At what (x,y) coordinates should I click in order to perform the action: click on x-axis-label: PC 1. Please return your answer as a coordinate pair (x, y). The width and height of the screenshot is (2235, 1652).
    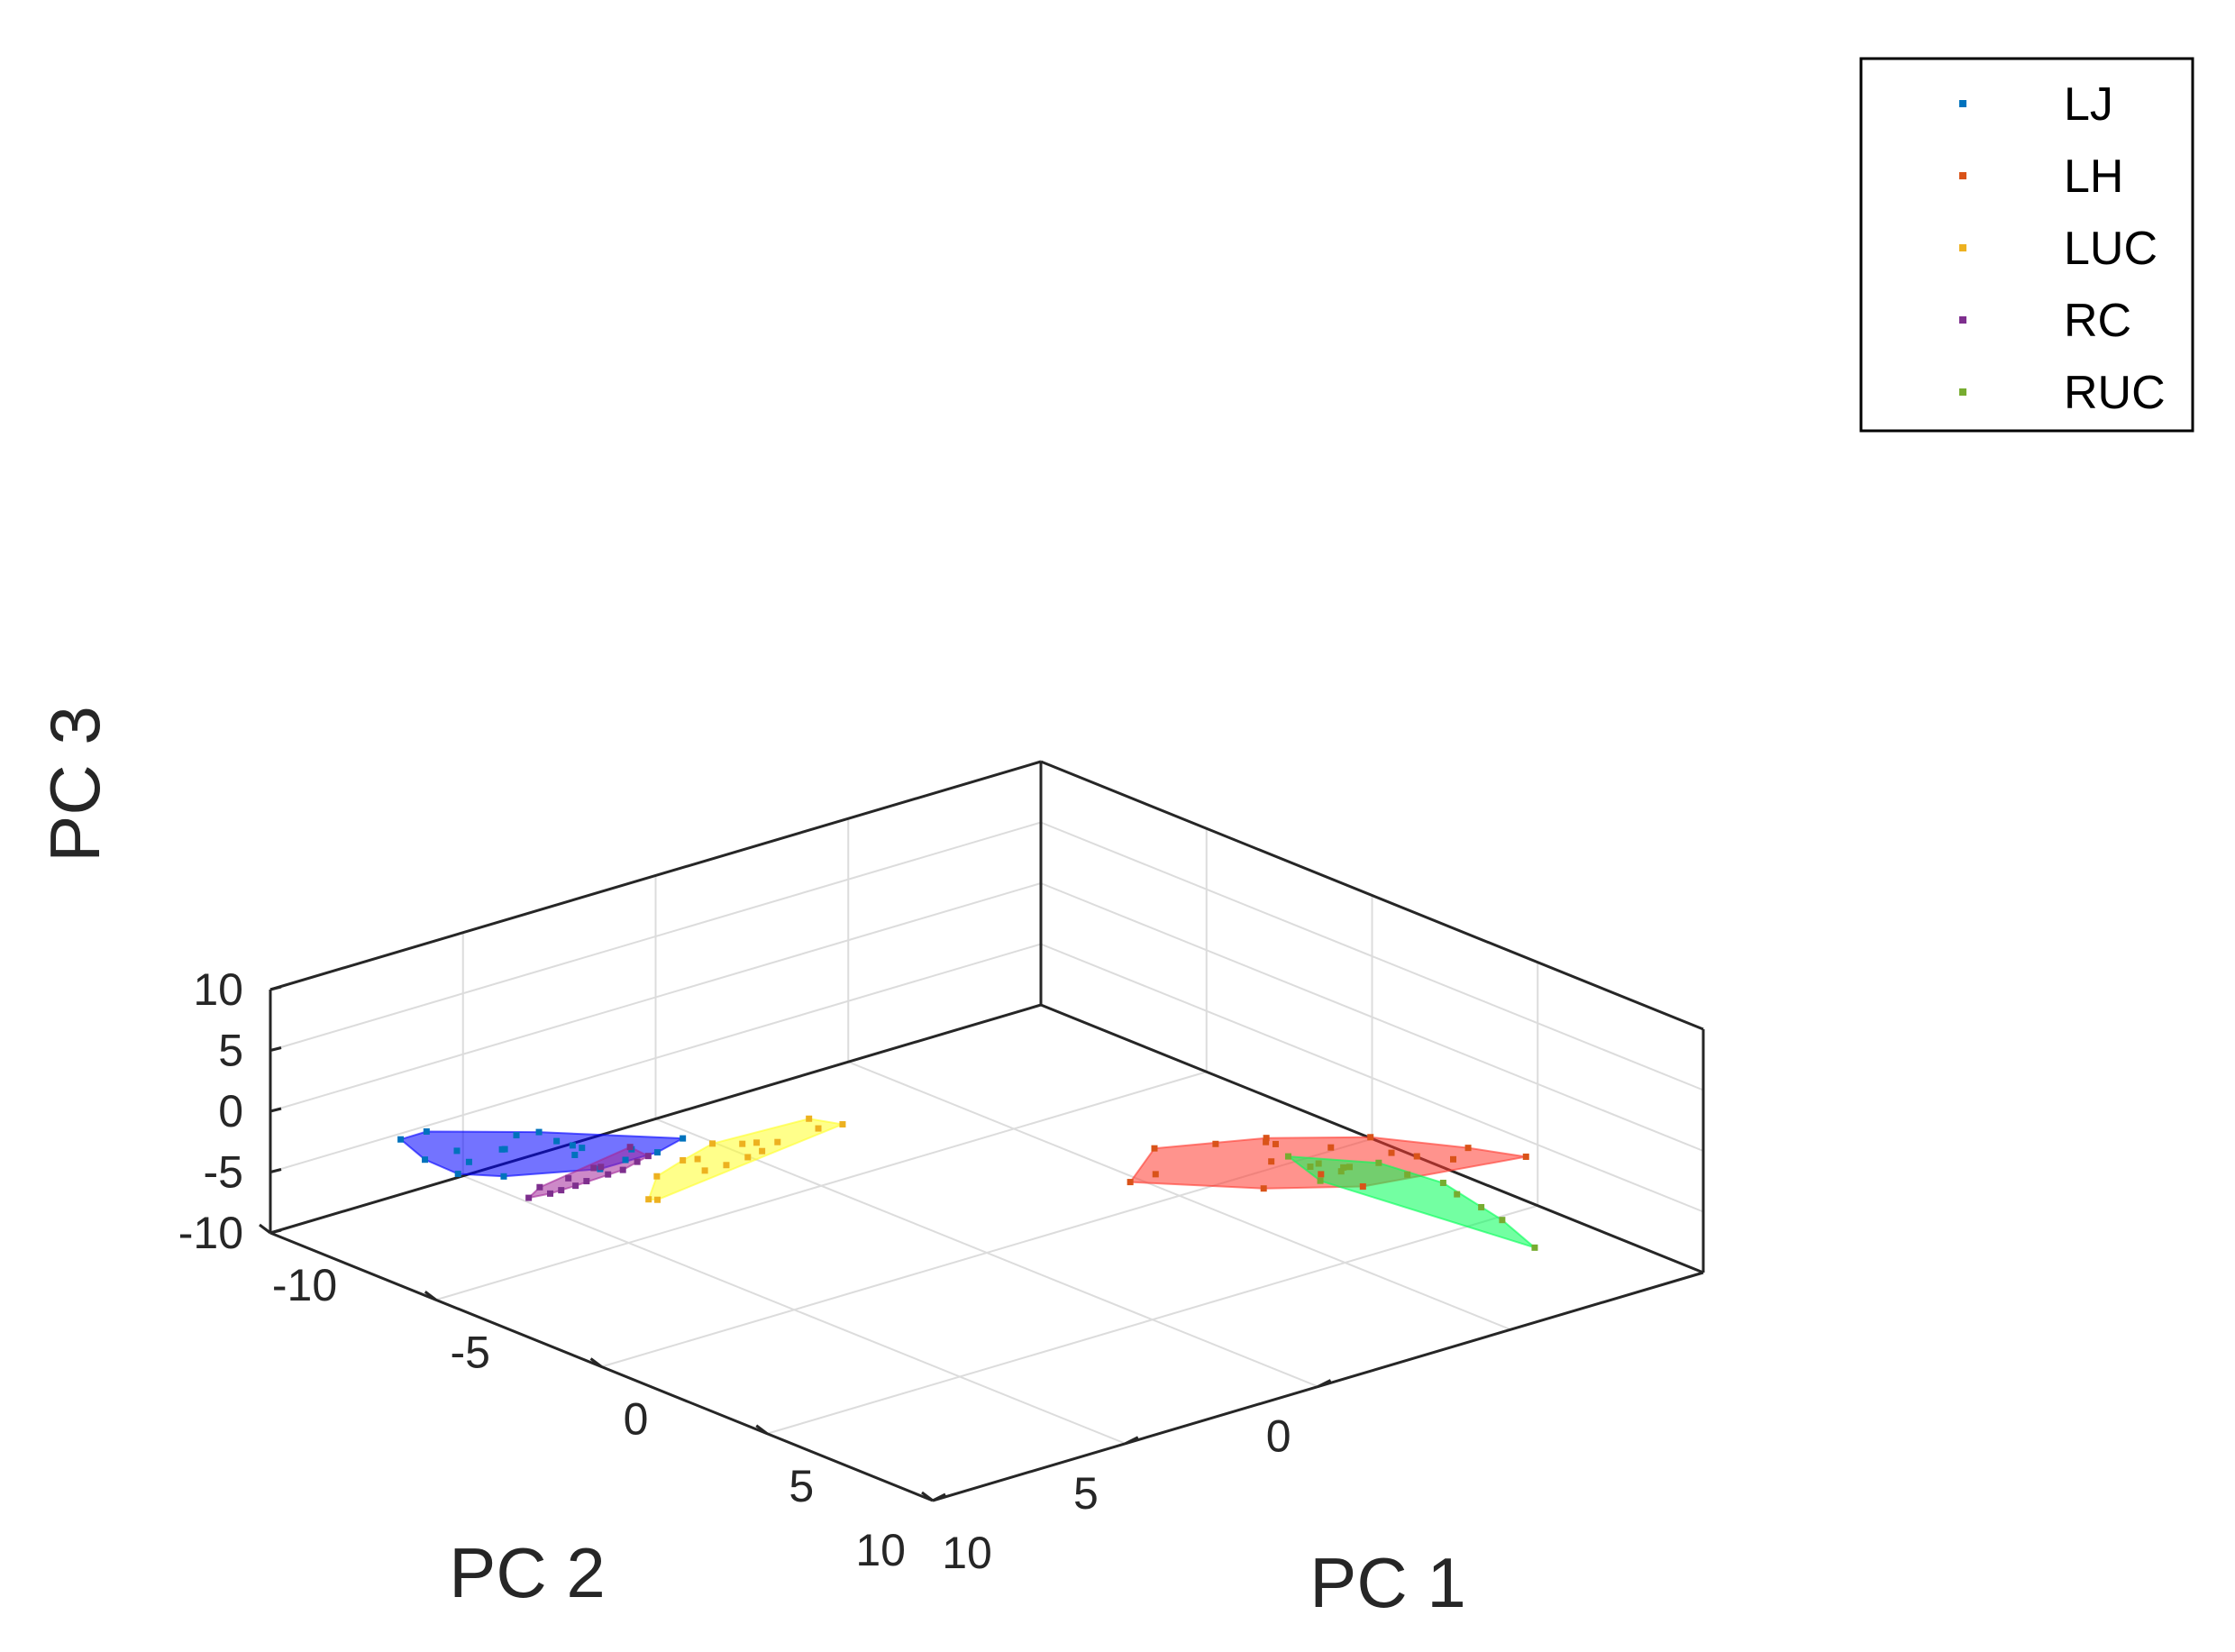
    Looking at the image, I should click on (1387, 1582).